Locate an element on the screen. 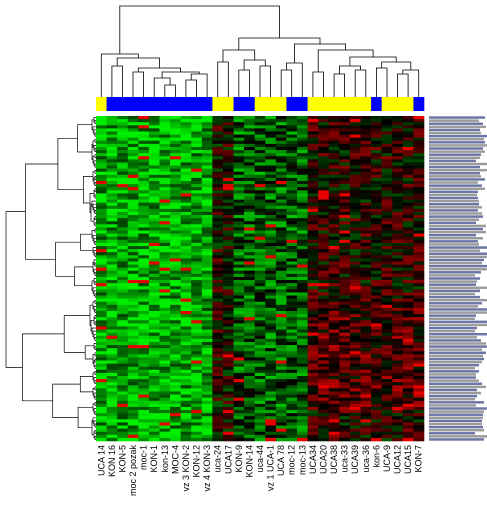 This screenshot has height=513, width=487. column-label: moc-1 is located at coordinates (144, 457).